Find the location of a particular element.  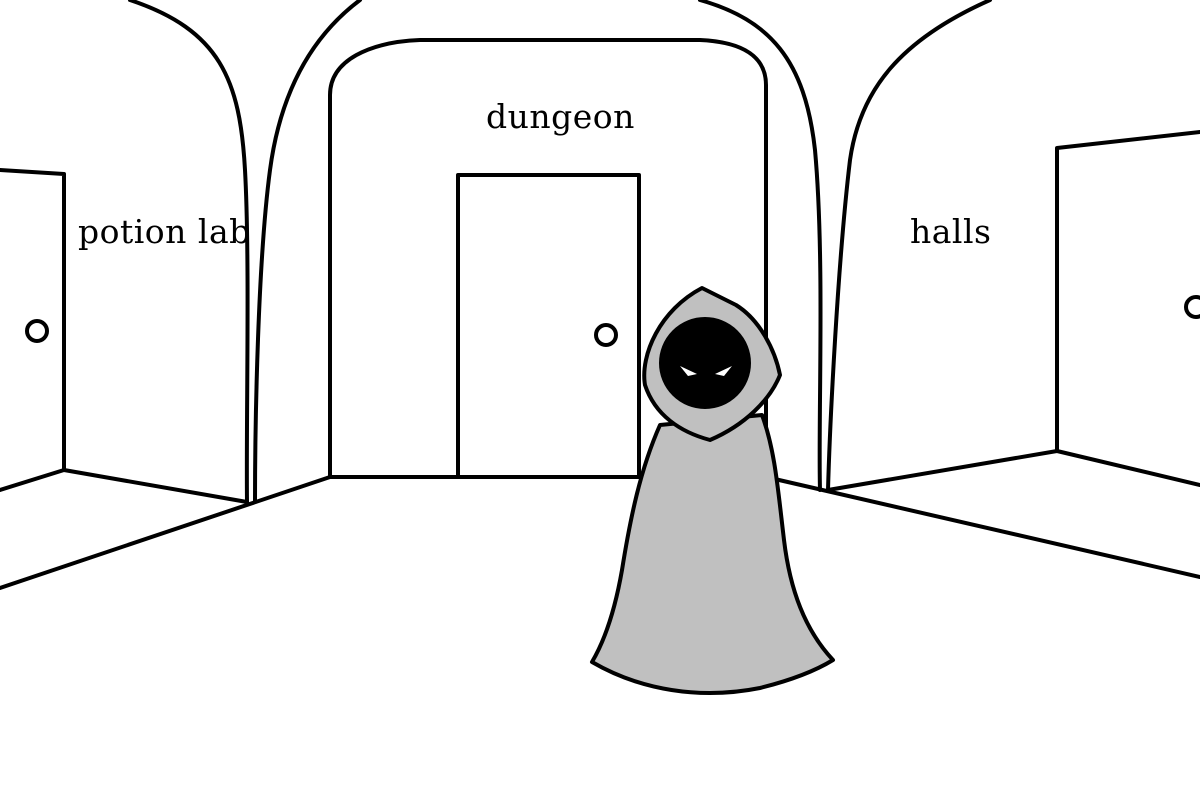

door-halls-frame is located at coordinates (1127, 291).